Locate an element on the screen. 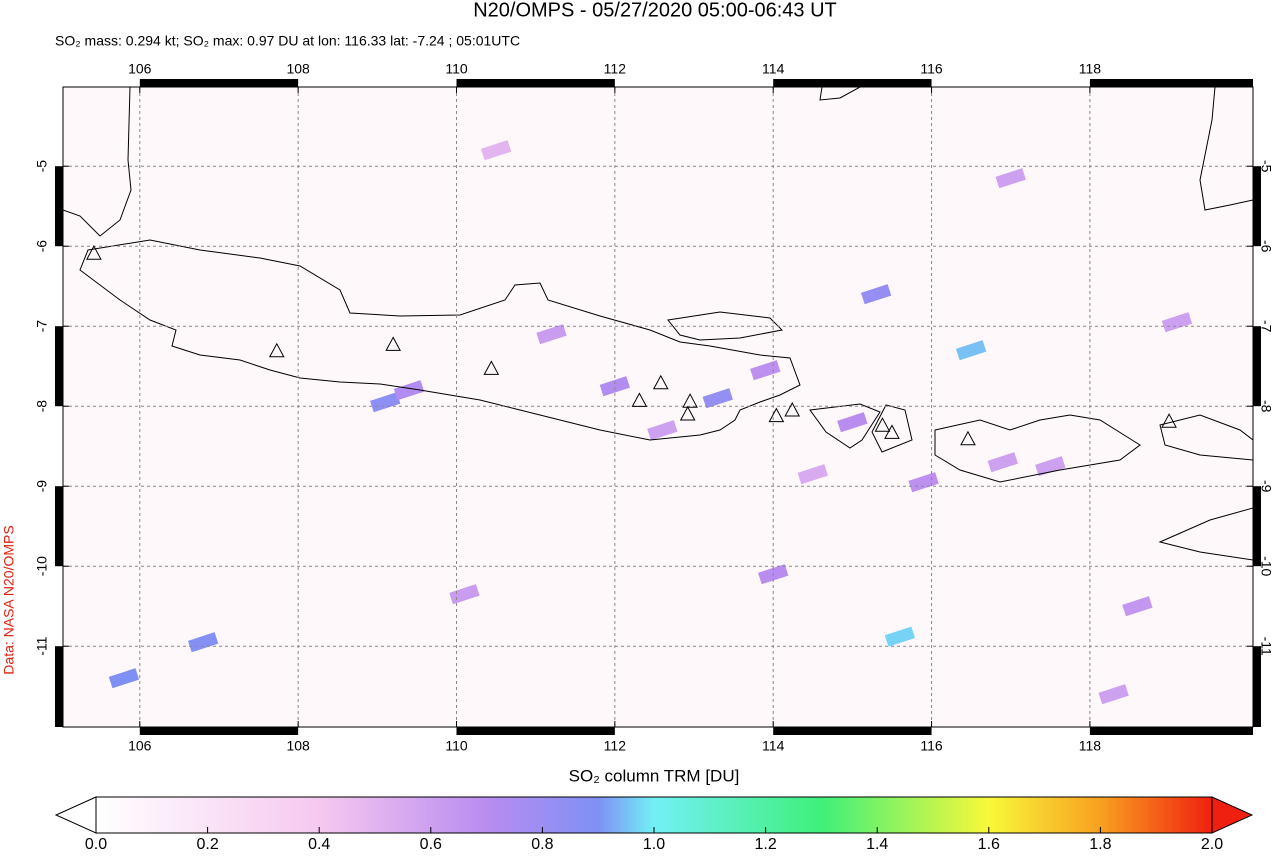 The image size is (1272, 858). chart-title: N20/OMPS - 05/27/2020 05:00-06:43 UT is located at coordinates (655, 10).